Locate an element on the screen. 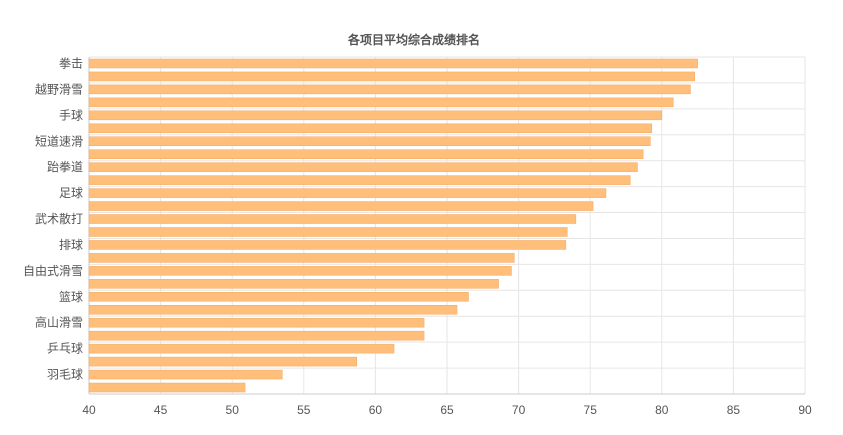  category-label: 越野滑雪 is located at coordinates (59, 89).